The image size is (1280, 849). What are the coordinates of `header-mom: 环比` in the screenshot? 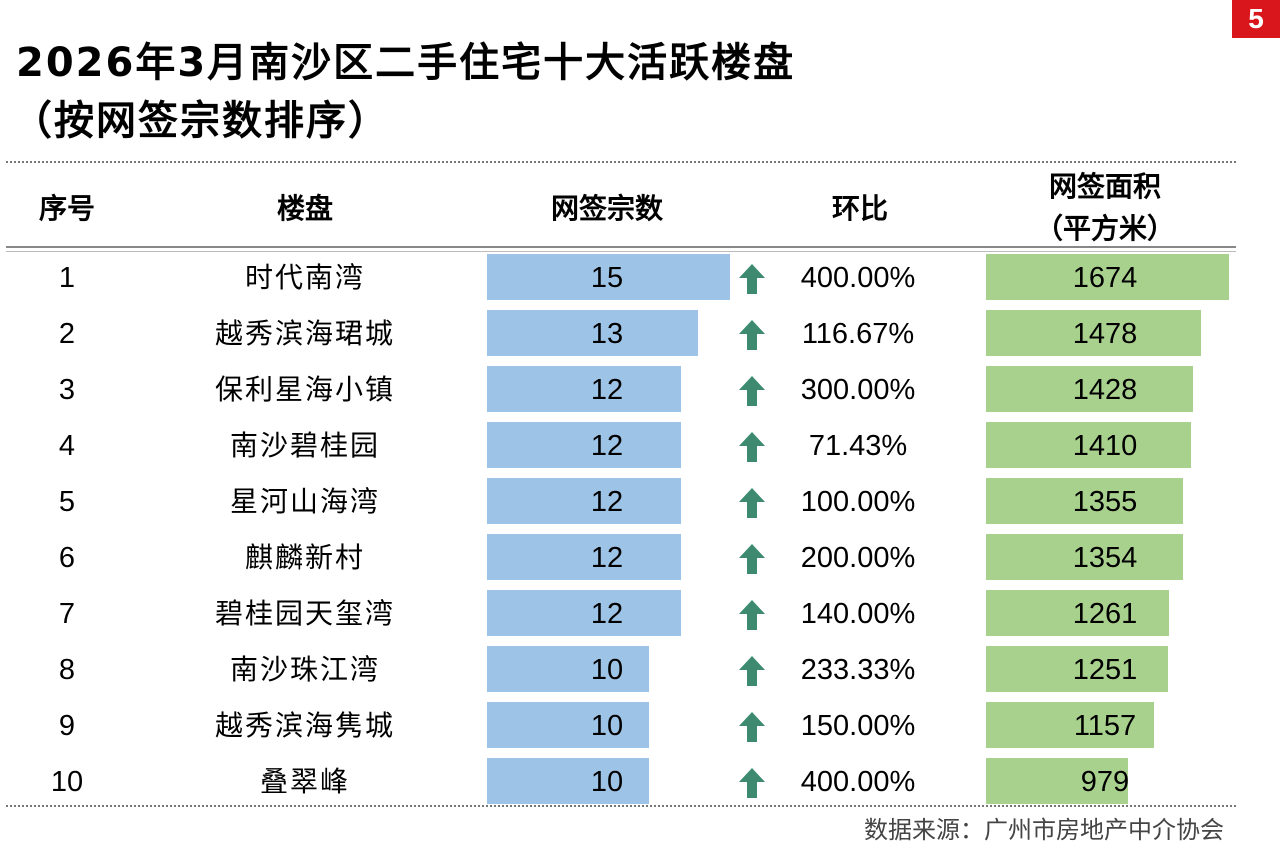 It's located at (859, 208).